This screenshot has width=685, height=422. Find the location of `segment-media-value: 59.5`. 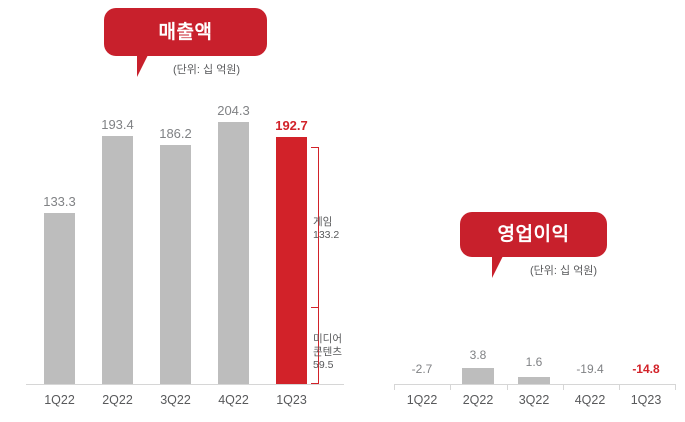

segment-media-value: 59.5 is located at coordinates (323, 365).